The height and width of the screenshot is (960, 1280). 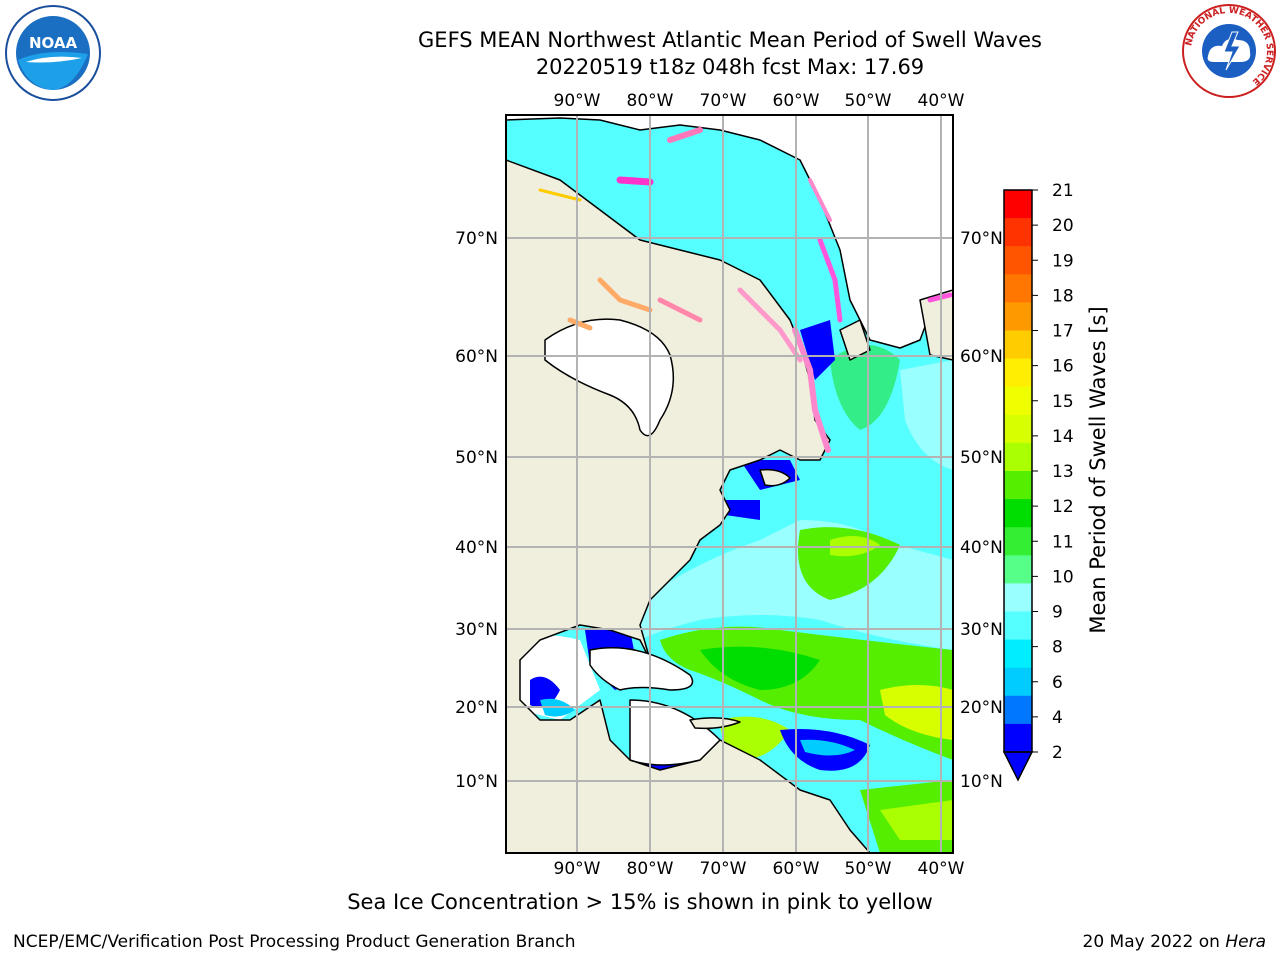 I want to click on colorbar-tick-label: 8, so click(x=1057, y=648).